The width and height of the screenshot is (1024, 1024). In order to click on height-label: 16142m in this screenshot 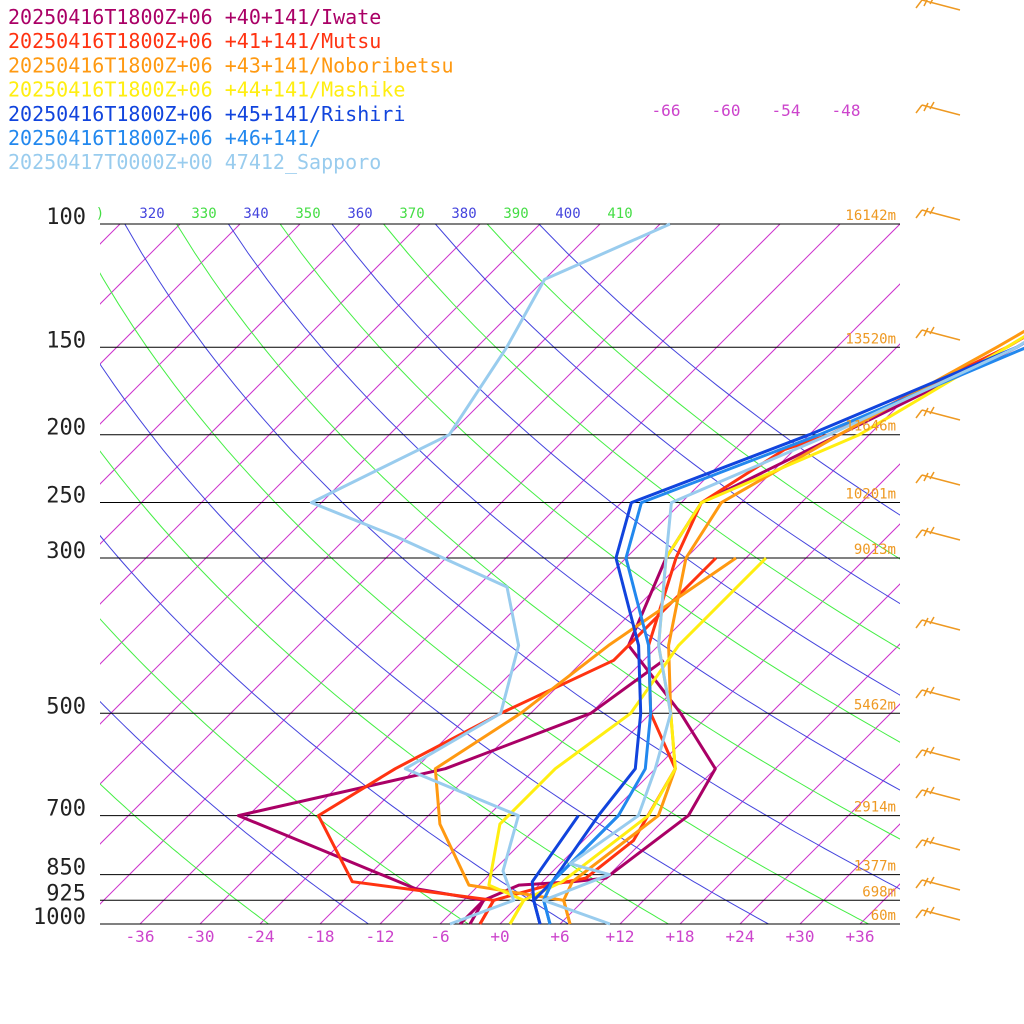, I will do `click(870, 216)`.